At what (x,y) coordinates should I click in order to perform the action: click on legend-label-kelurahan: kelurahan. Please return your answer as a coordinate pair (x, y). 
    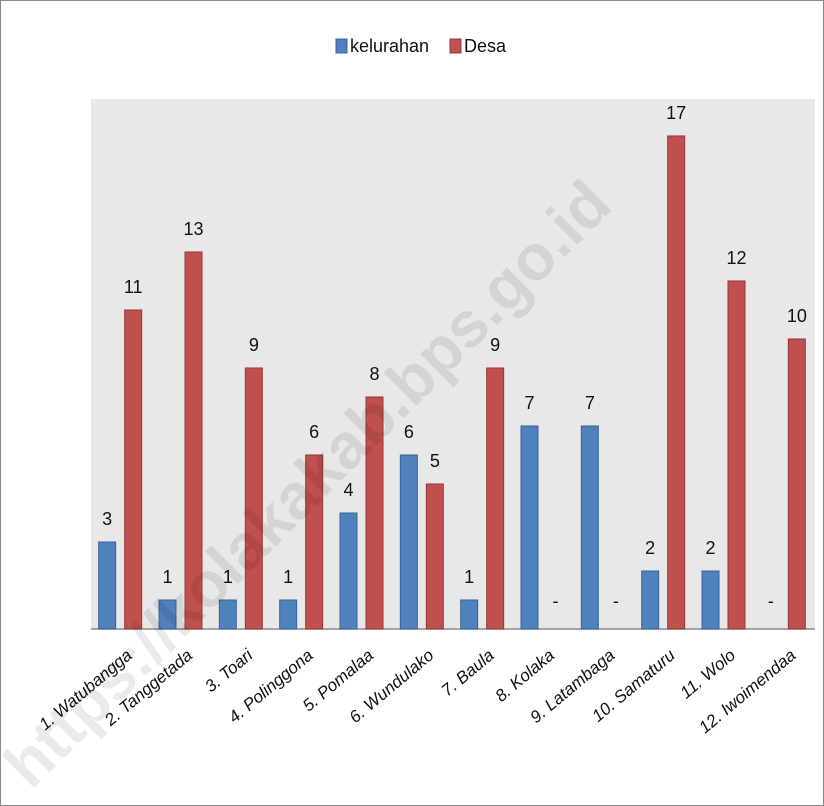
    Looking at the image, I should click on (389, 46).